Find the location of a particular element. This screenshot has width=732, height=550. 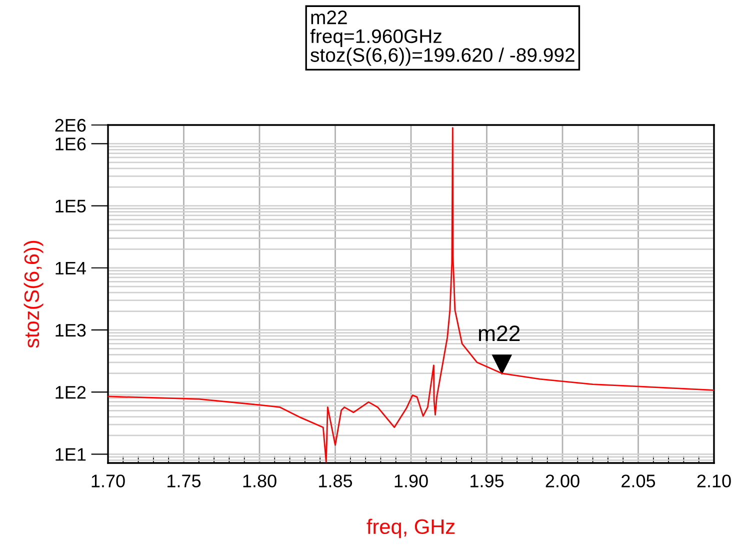

x-tick-label: 1.80 is located at coordinates (259, 481).